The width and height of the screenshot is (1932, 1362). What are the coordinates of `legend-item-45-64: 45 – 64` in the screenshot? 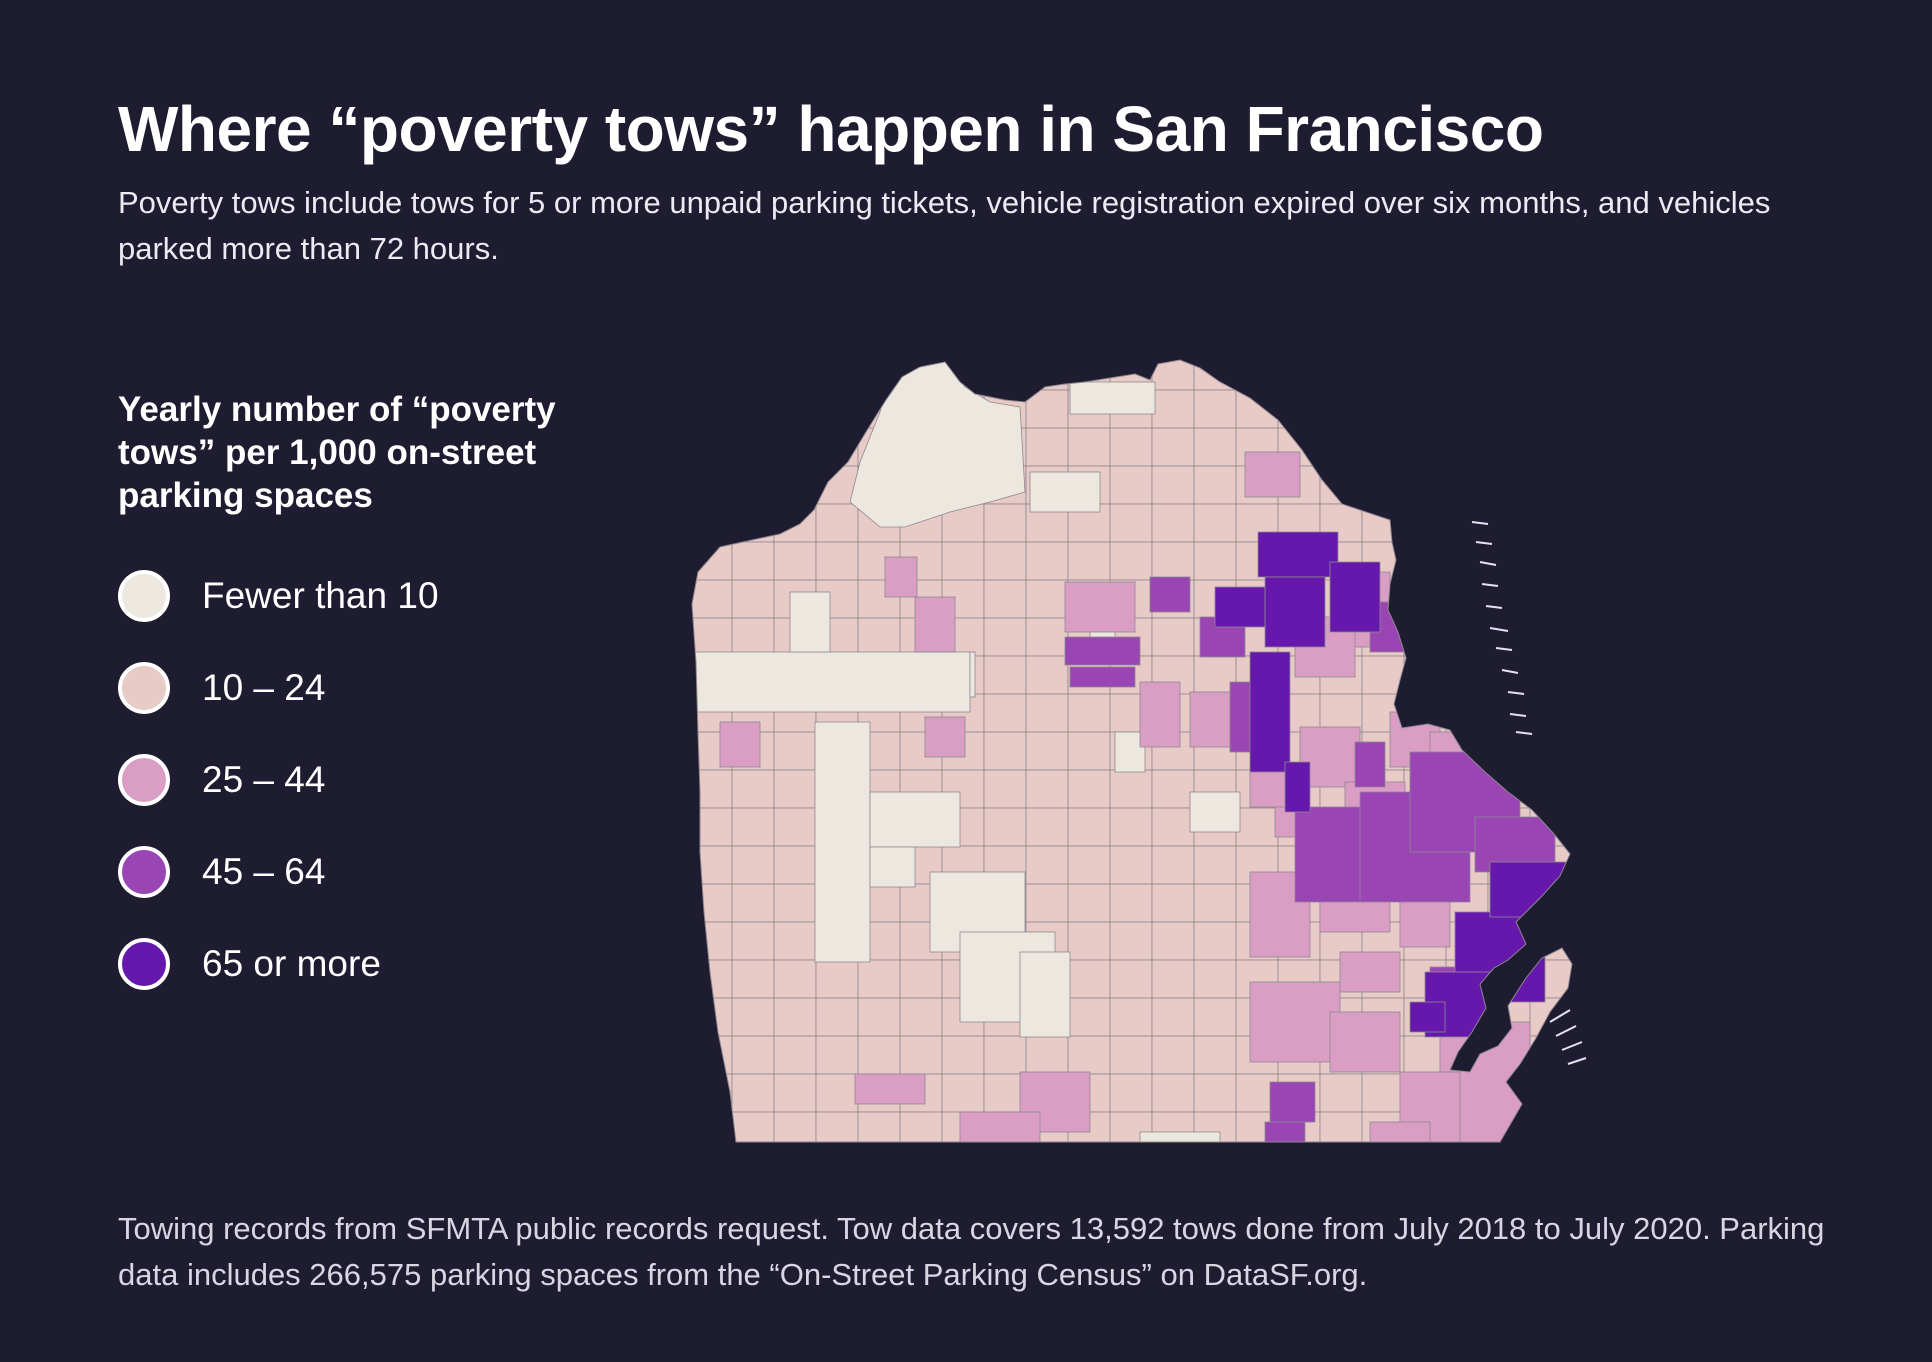 It's located at (278, 872).